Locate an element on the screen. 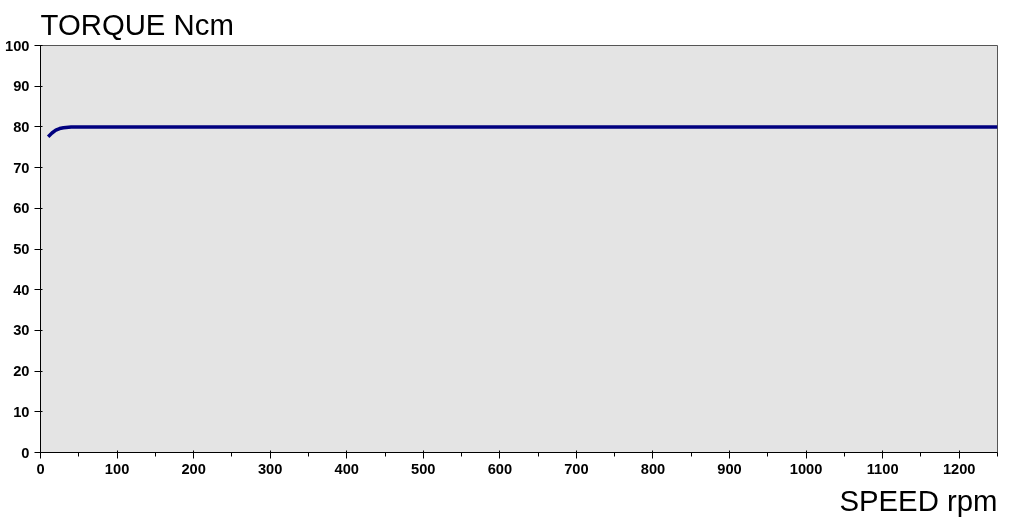 The height and width of the screenshot is (521, 1024). x-tick-label: 400 is located at coordinates (346, 468).